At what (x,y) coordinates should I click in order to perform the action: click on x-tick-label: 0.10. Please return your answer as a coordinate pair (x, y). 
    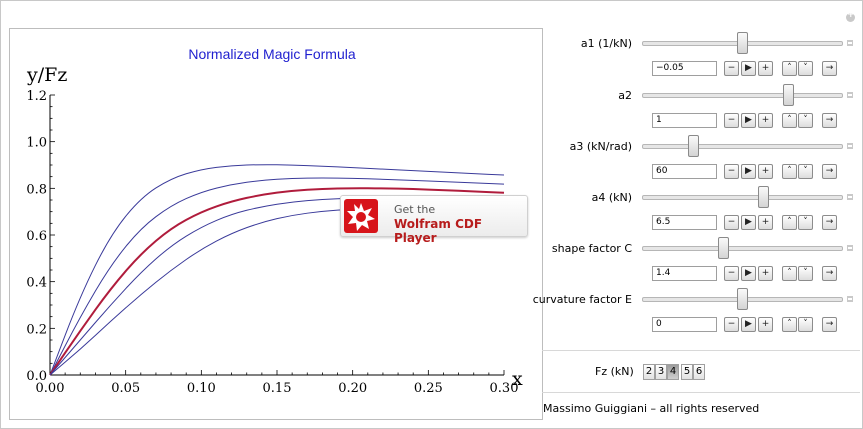
    Looking at the image, I should click on (201, 388).